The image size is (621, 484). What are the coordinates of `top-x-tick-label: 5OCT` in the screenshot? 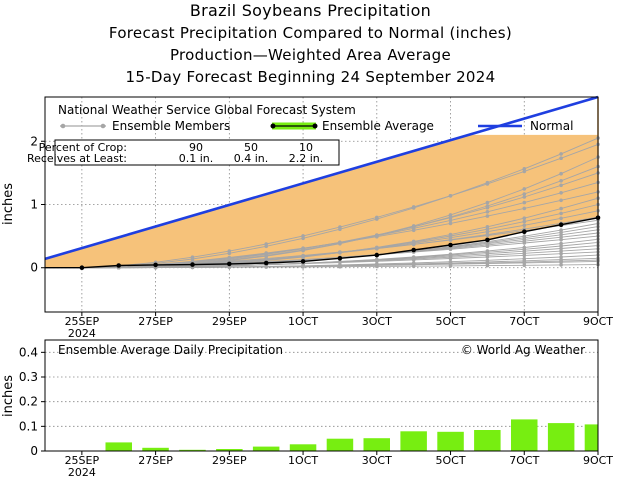 It's located at (451, 321).